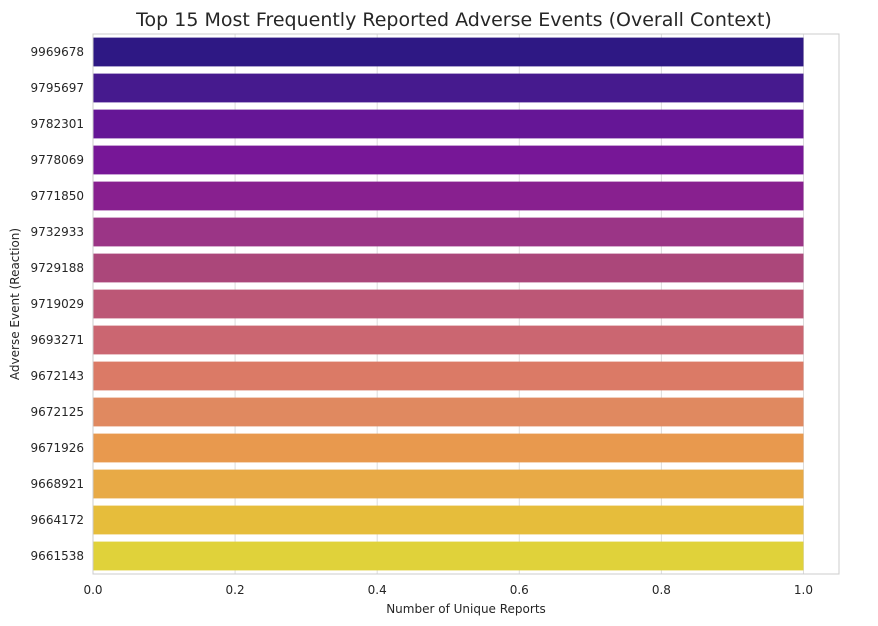 This screenshot has width=878, height=626. I want to click on y-tick-label: 9719029, so click(57, 304).